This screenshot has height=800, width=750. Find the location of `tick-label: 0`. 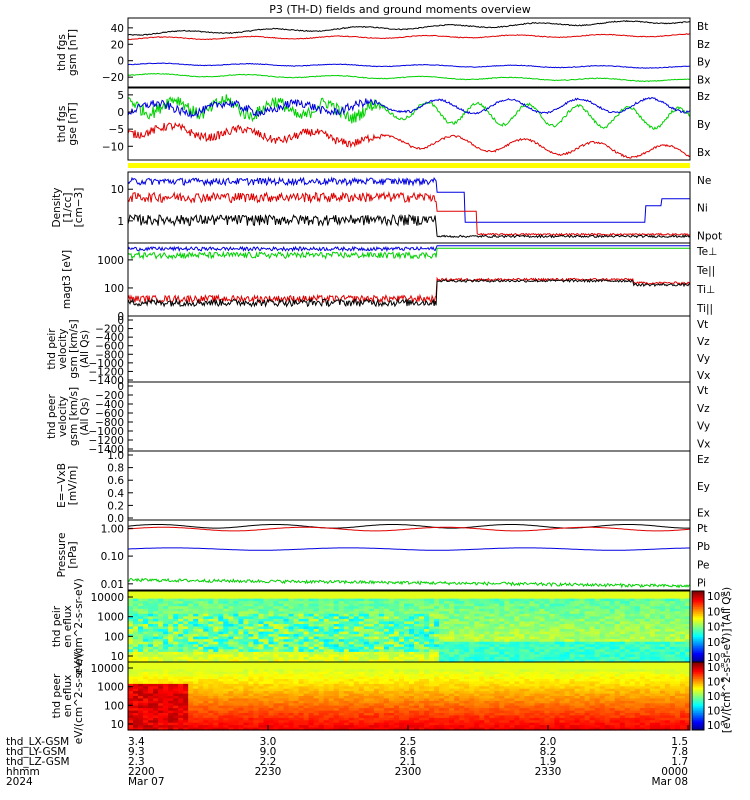

tick-label: 0 is located at coordinates (120, 317).